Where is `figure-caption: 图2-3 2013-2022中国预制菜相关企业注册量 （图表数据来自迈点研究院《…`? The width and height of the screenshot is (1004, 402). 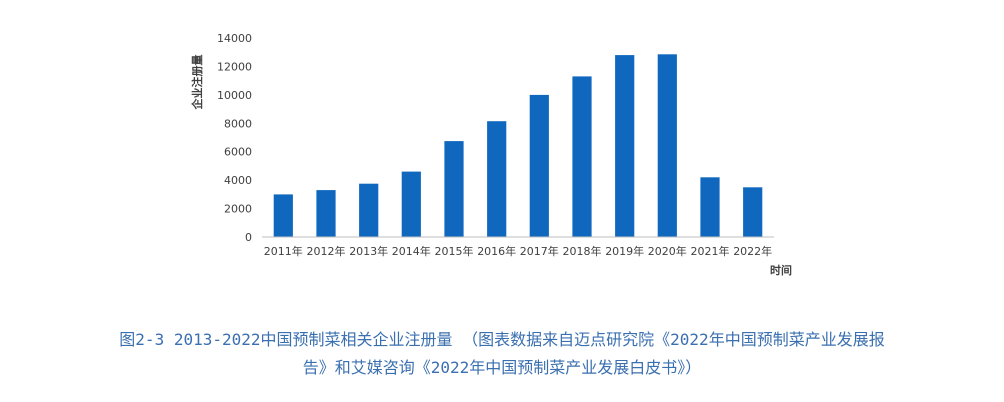 figure-caption: 图2-3 2013-2022中国预制菜相关企业注册量 （图表数据来自迈点研究院《… is located at coordinates (502, 354).